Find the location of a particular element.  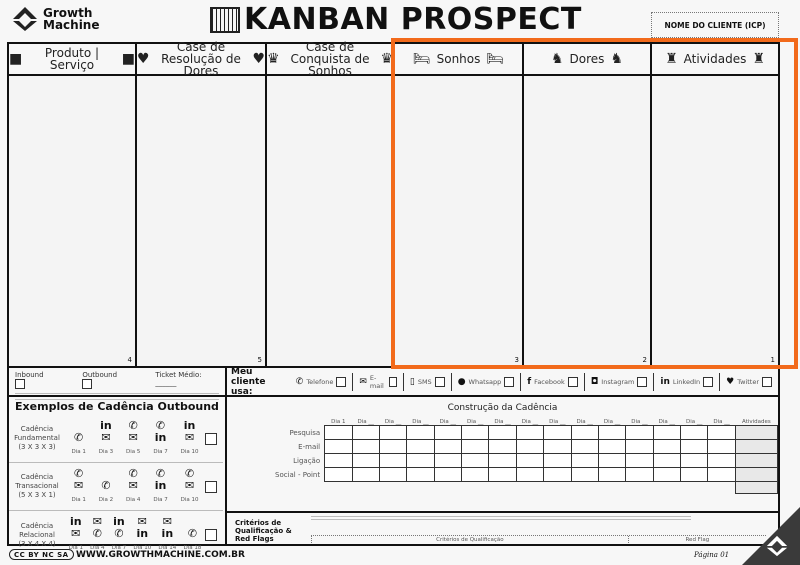

channel-facebook: f Facebook is located at coordinates (551, 381).